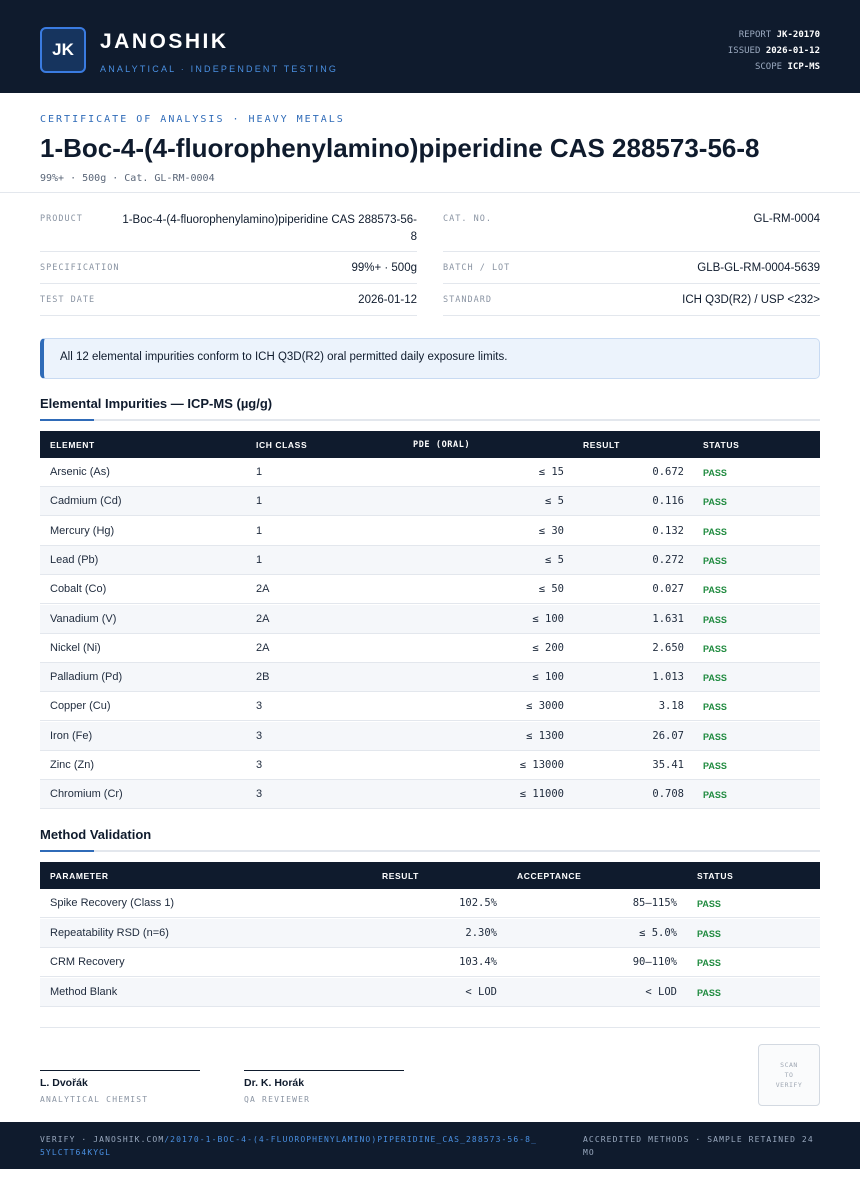 This screenshot has width=860, height=1197. I want to click on table-row: Method Blank < LOD < LOD PASS, so click(430, 992).